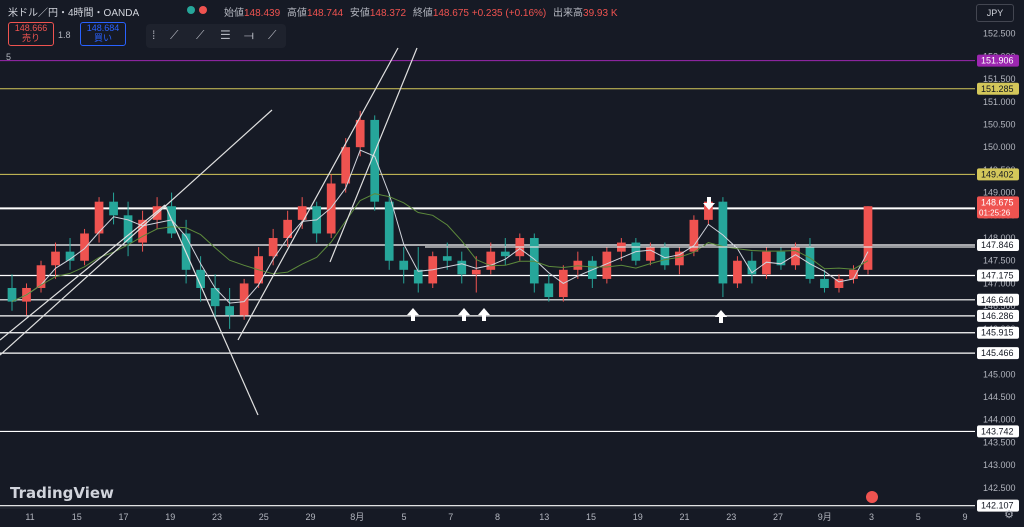 This screenshot has width=1024, height=527. I want to click on level-label: 146.640, so click(997, 300).